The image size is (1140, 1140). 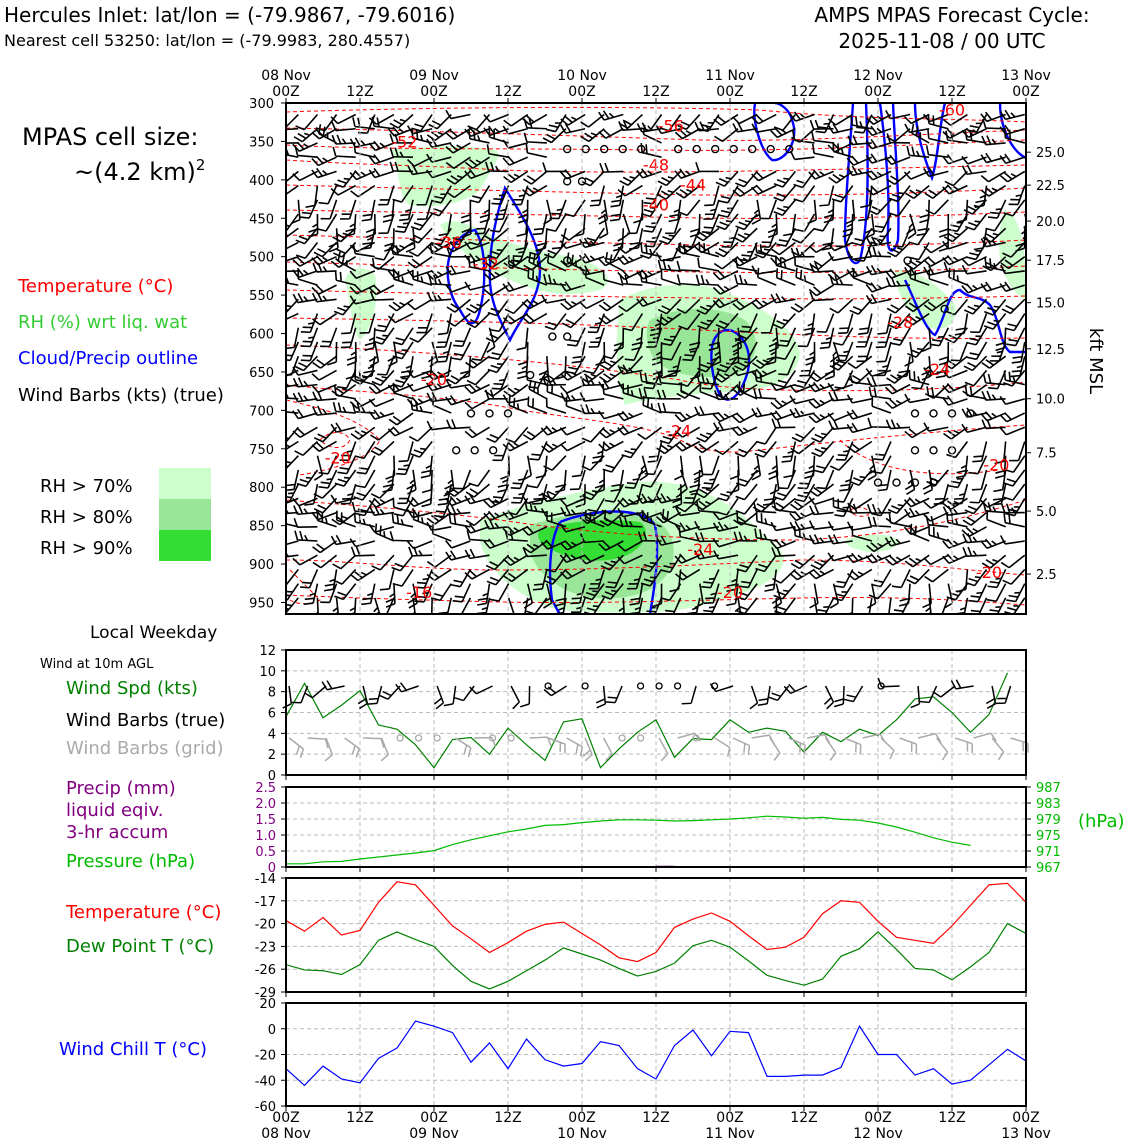 I want to click on rh70-region-right, so click(x=925, y=299).